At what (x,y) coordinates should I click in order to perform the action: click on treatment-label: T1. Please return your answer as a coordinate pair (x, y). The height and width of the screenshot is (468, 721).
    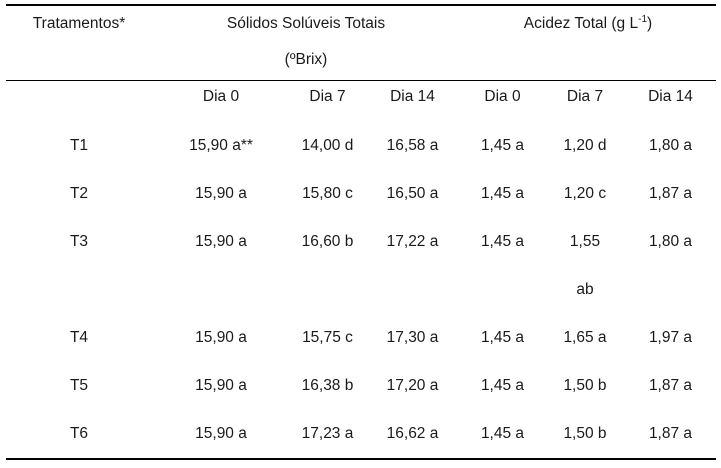
    Looking at the image, I should click on (79, 145).